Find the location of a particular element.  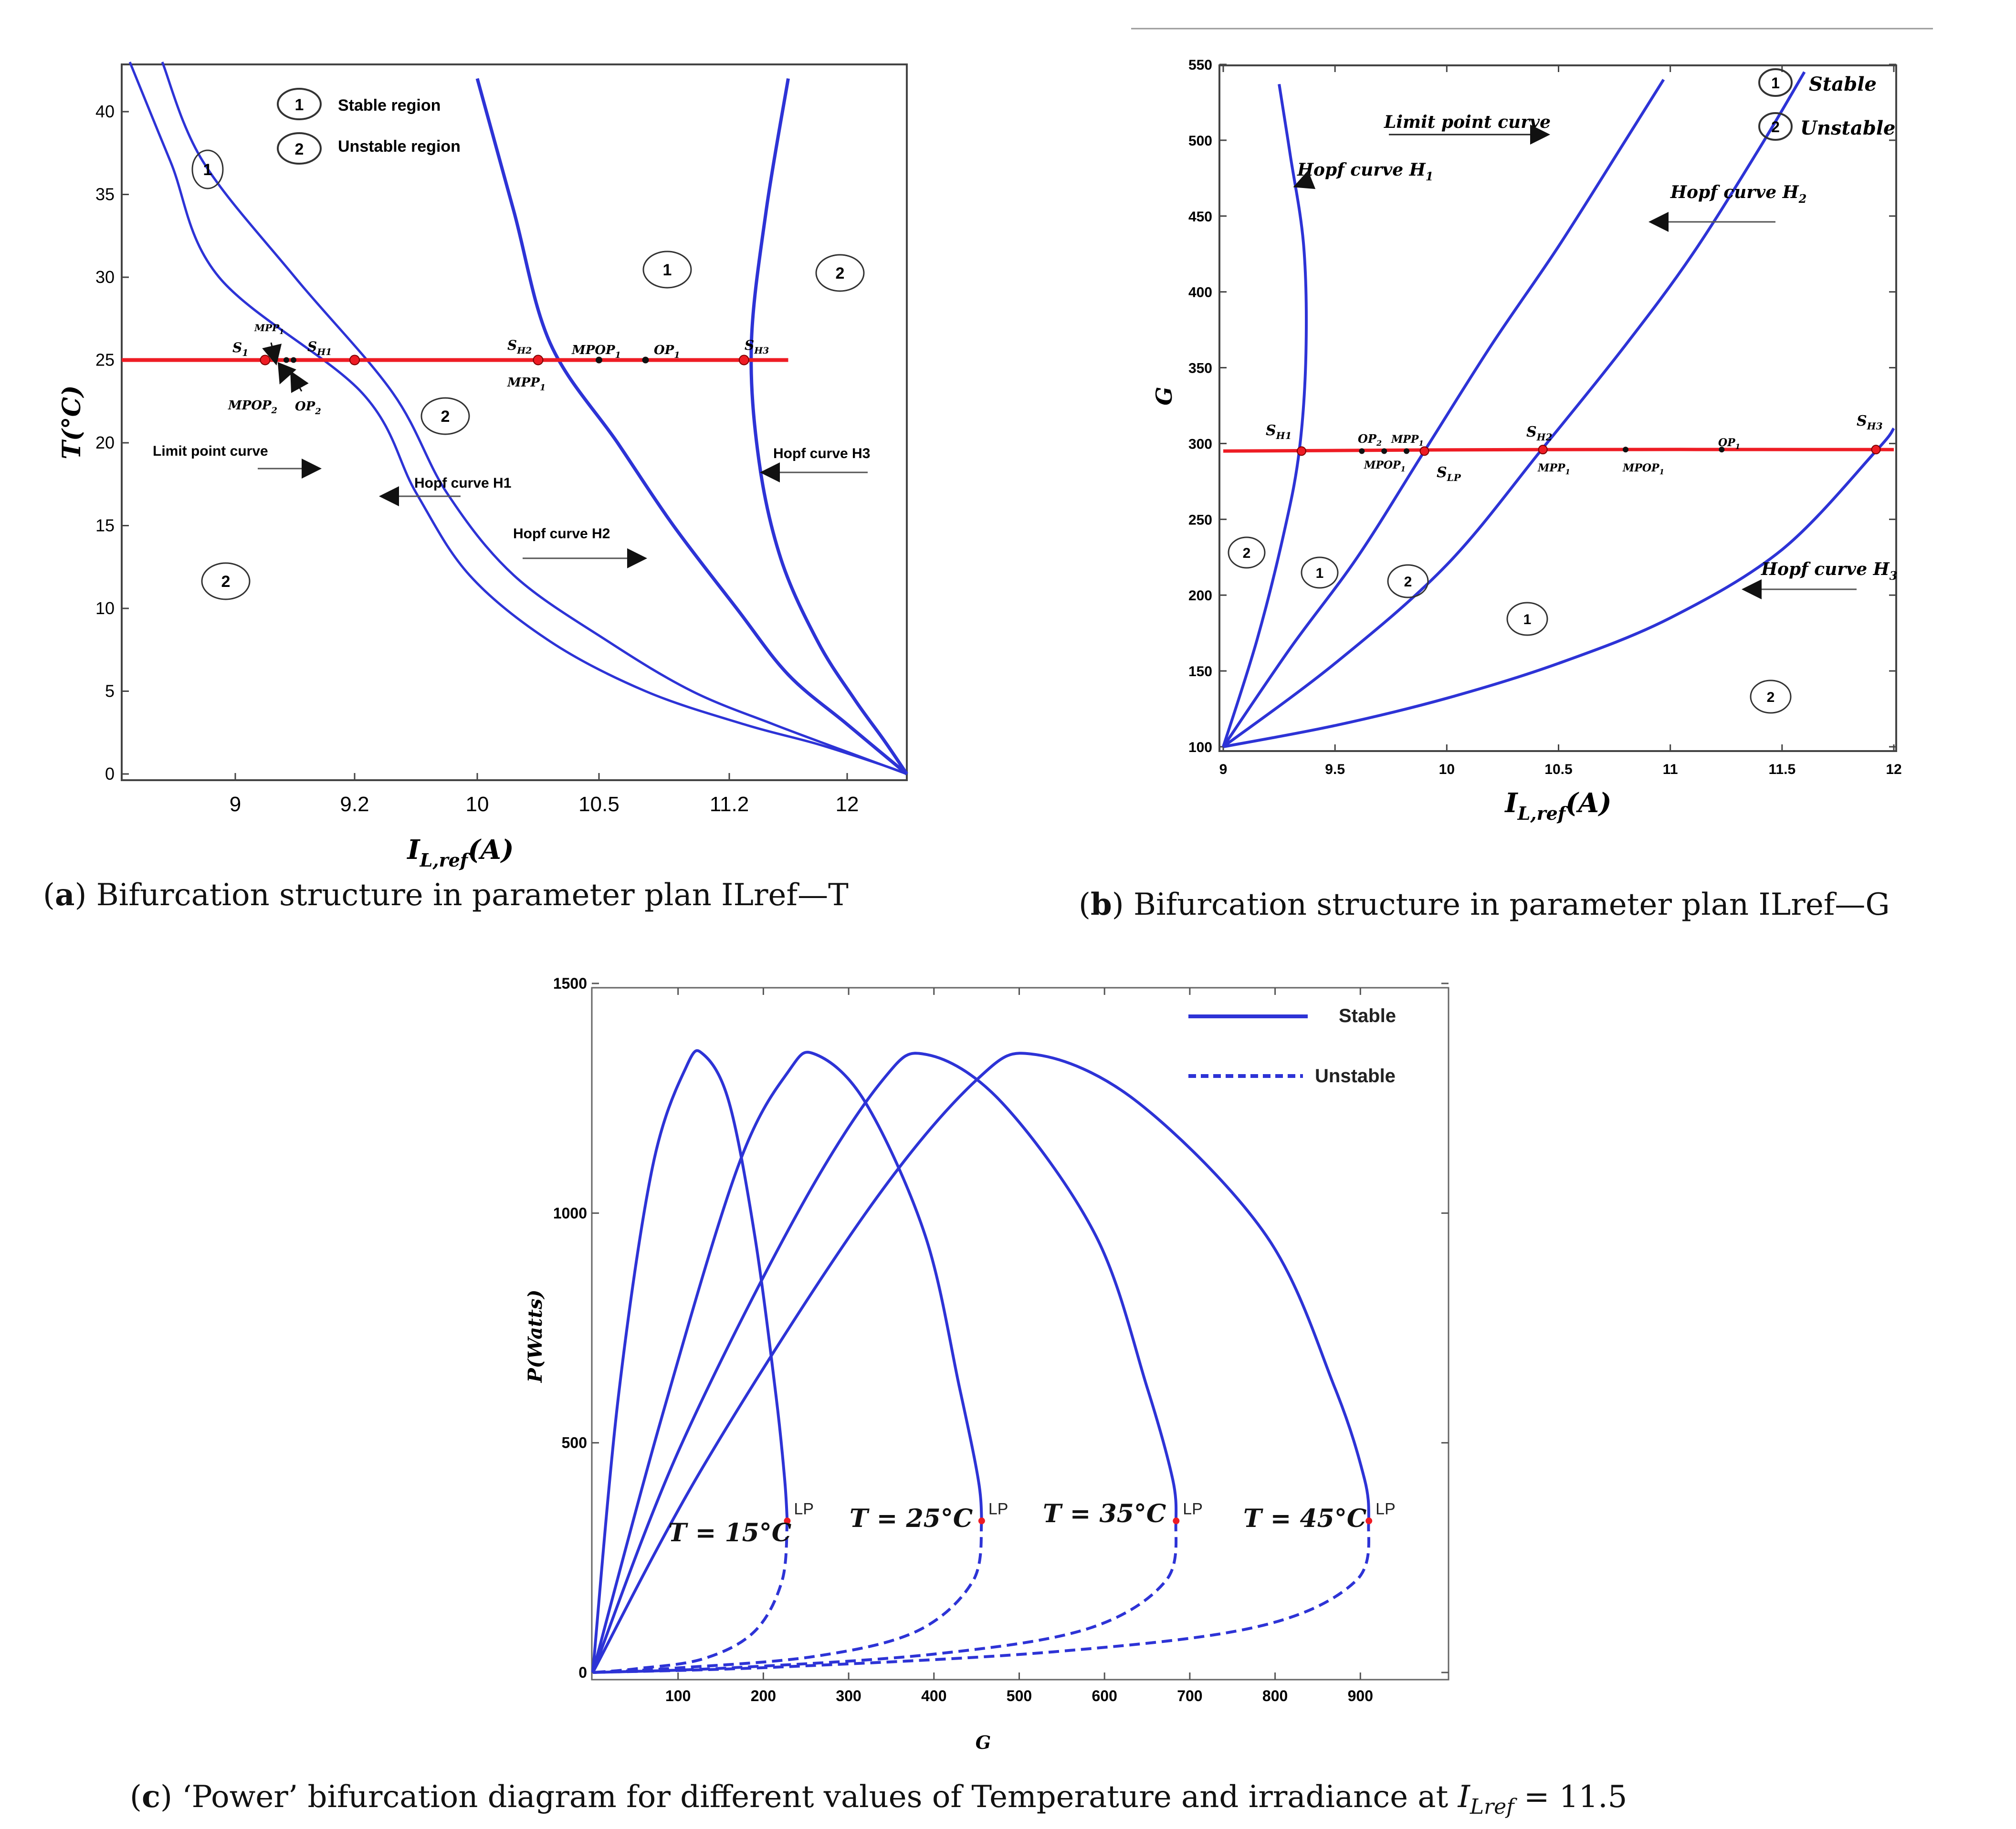

y-tick-label: 100 is located at coordinates (1200, 748).